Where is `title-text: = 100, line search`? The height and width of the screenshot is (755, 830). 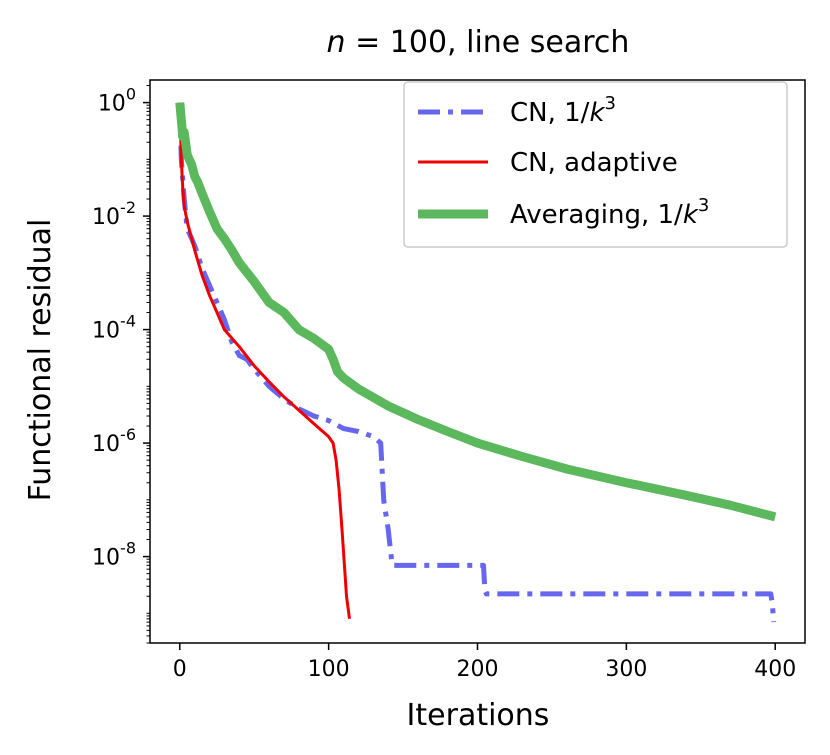
title-text: = 100, line search is located at coordinates (488, 42).